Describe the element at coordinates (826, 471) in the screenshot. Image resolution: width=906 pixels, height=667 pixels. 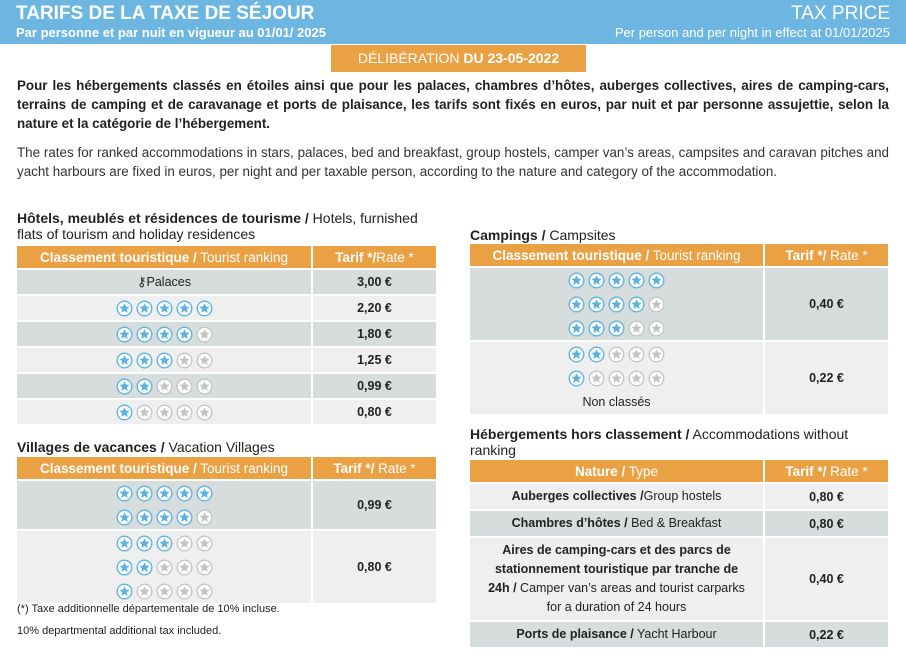
I see `unranked-col-rate: Tarif */ Rate *` at that location.